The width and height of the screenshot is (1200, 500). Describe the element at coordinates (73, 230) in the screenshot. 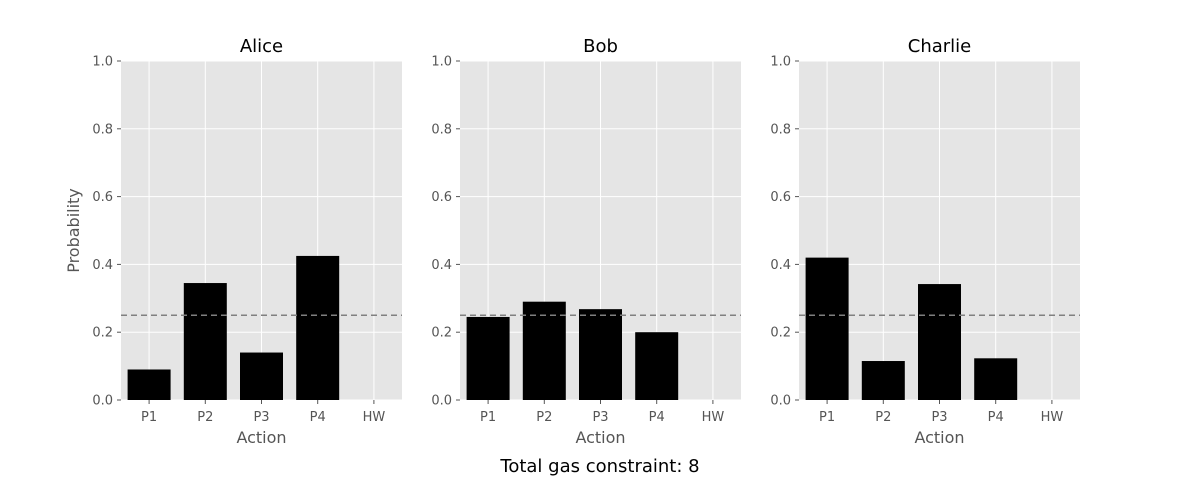

I see `y-axis-label: Probability` at that location.